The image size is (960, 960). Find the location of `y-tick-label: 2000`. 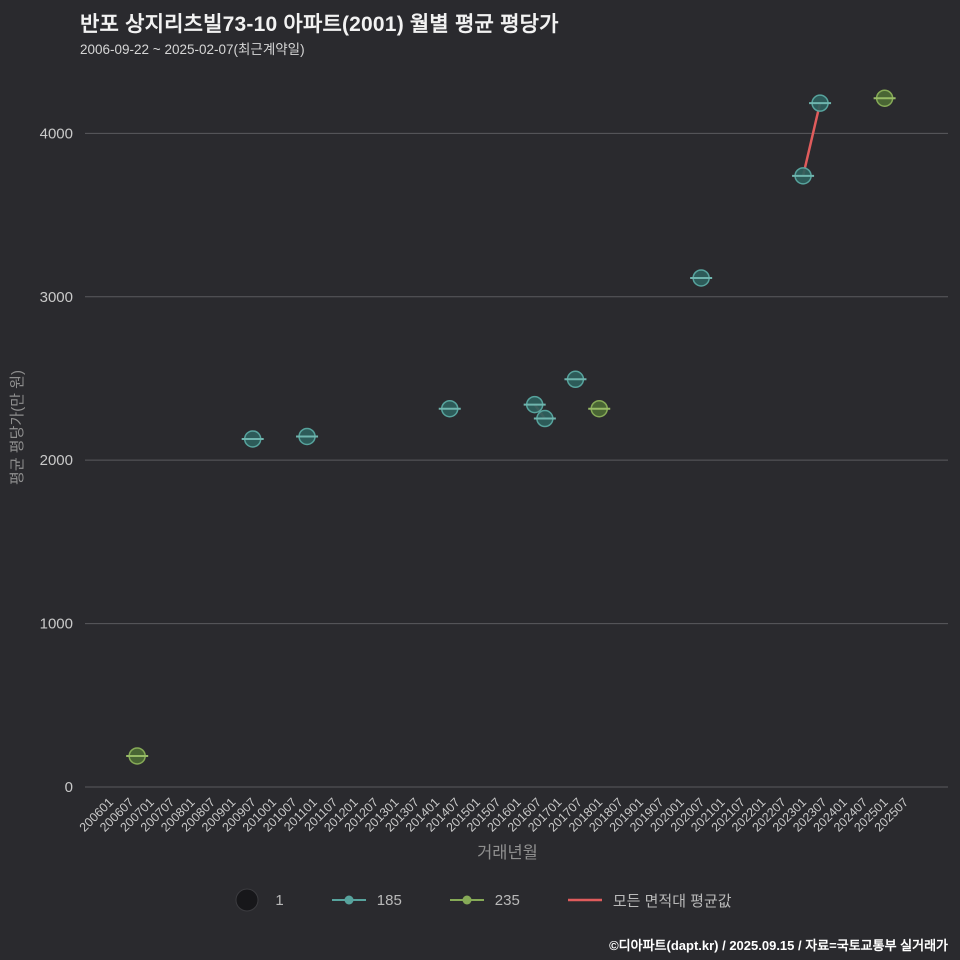

y-tick-label: 2000 is located at coordinates (56, 460).